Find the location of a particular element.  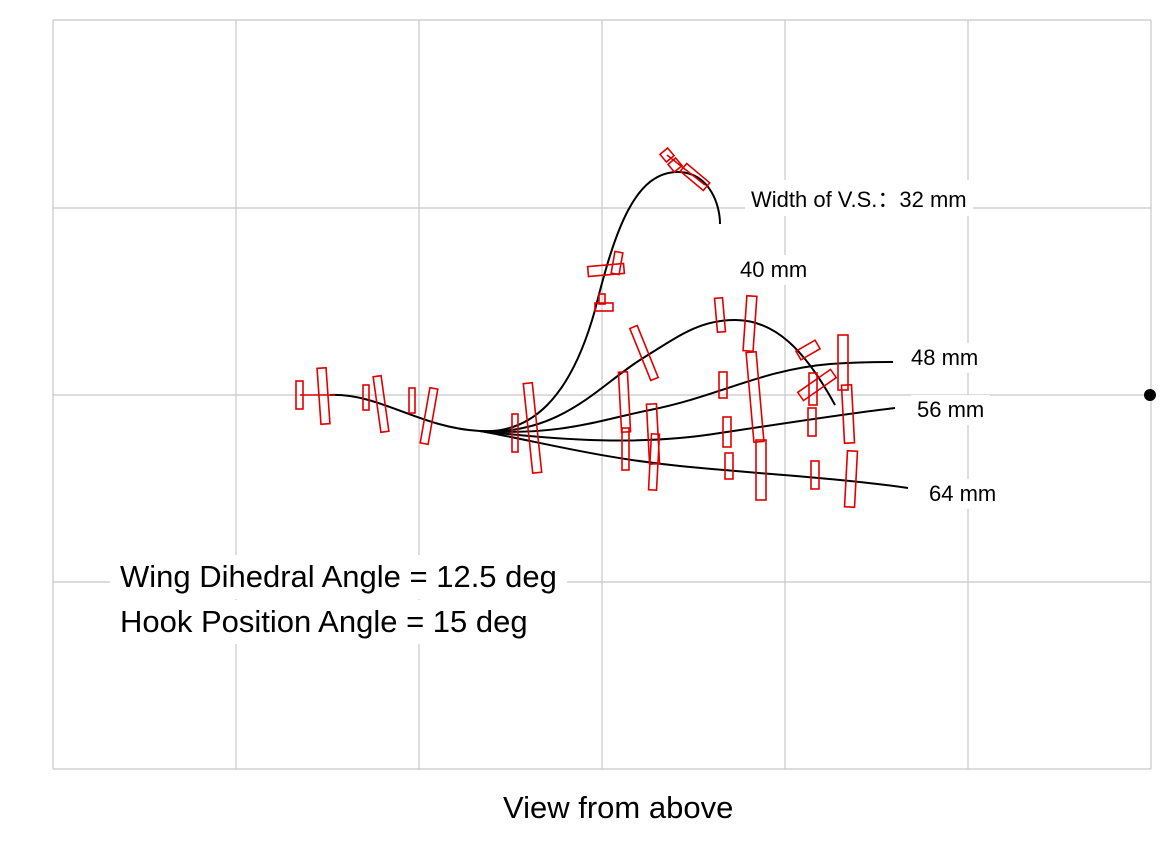

trajectory-48mm is located at coordinates (686, 397).